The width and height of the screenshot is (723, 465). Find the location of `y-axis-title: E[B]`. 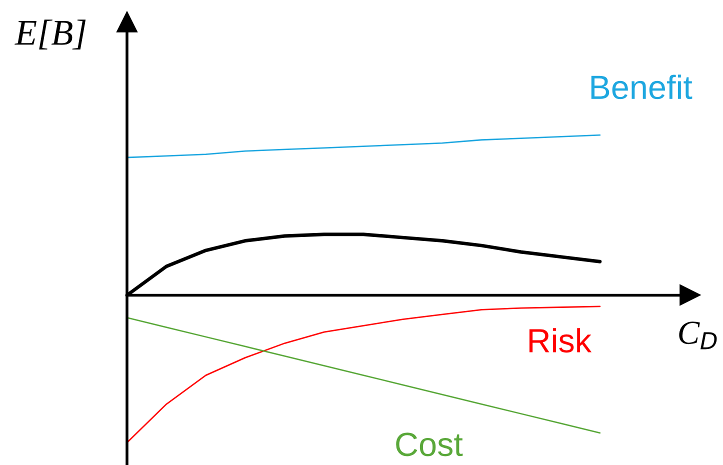

y-axis-title: E[B] is located at coordinates (50, 35).